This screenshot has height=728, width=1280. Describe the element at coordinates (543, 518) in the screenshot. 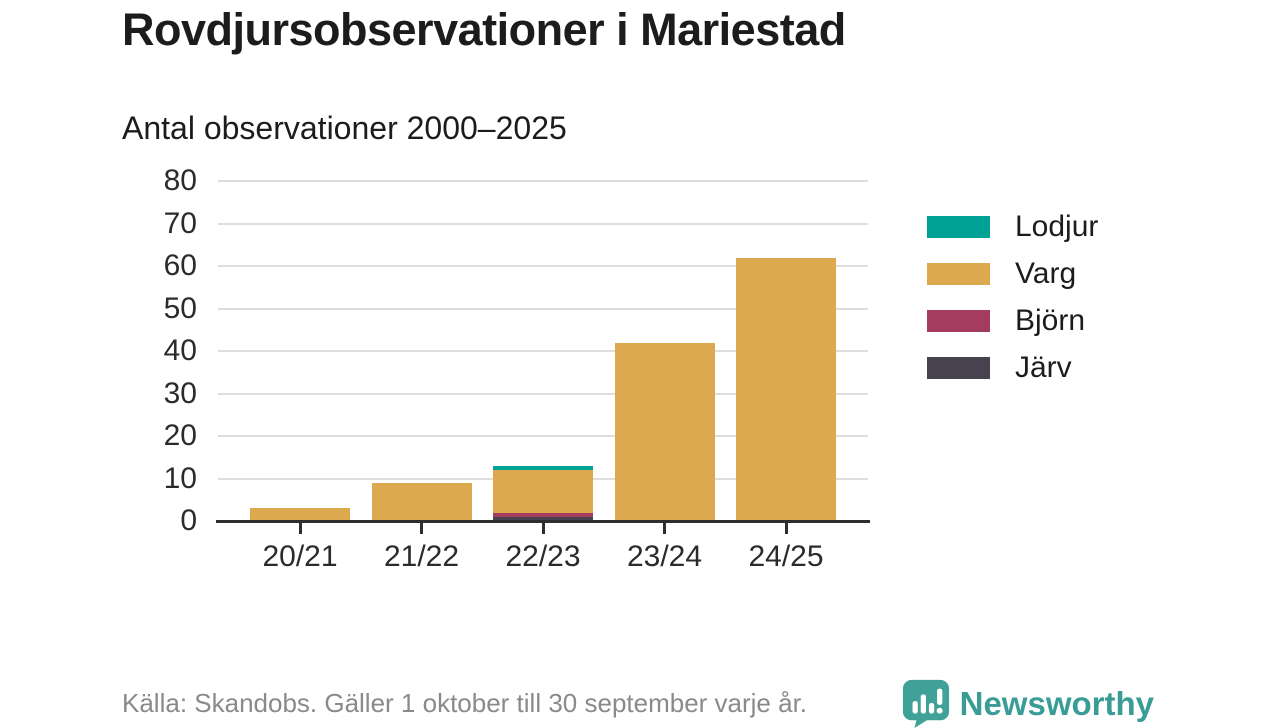

I see `bar-segment-järv` at that location.